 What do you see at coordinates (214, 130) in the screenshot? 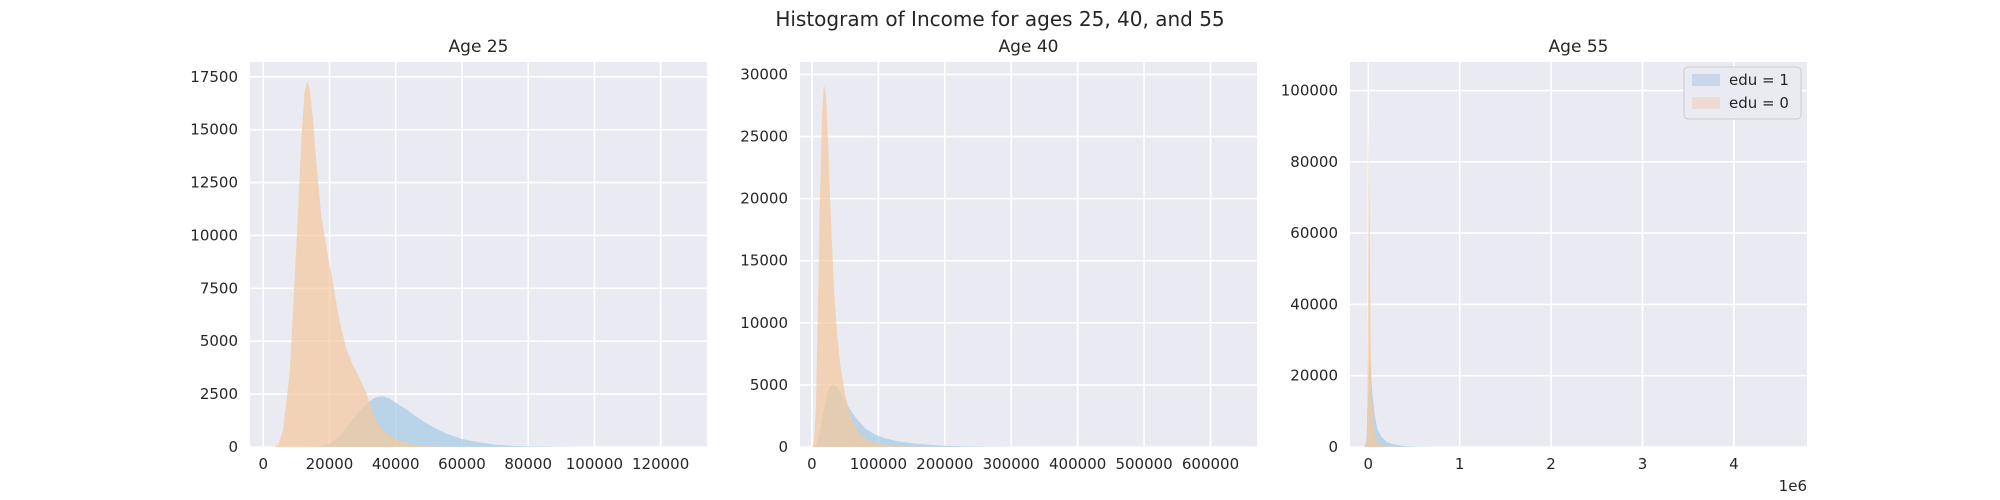
I see `age-25-y-tick-label: 15000` at bounding box center [214, 130].